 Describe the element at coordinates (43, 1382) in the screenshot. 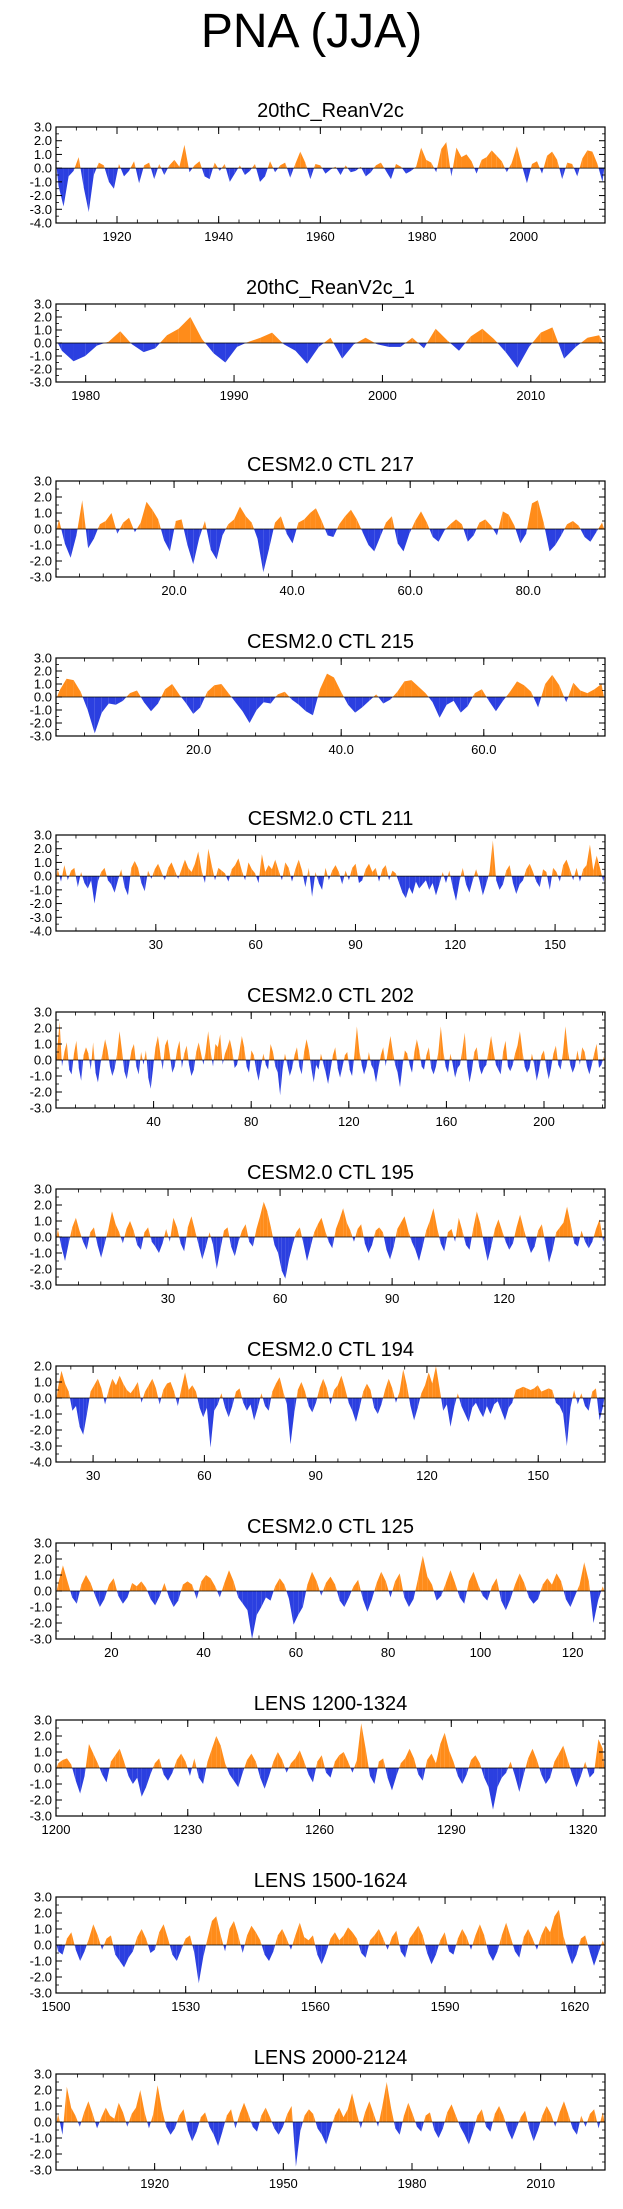

I see `y-tick-label: 1.0` at that location.